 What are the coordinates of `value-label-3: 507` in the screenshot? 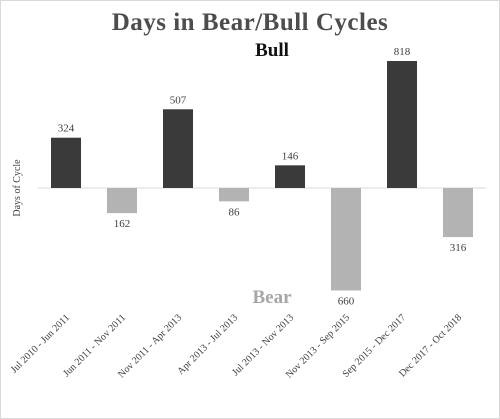 It's located at (178, 100).